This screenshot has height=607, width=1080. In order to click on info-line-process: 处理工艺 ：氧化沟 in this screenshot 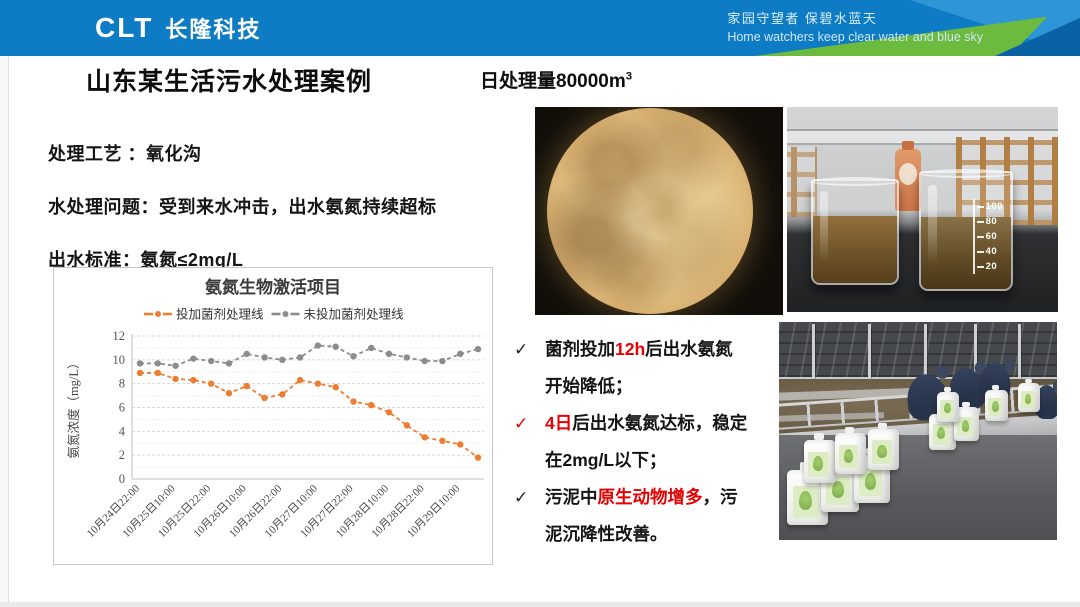, I will do `click(125, 154)`.